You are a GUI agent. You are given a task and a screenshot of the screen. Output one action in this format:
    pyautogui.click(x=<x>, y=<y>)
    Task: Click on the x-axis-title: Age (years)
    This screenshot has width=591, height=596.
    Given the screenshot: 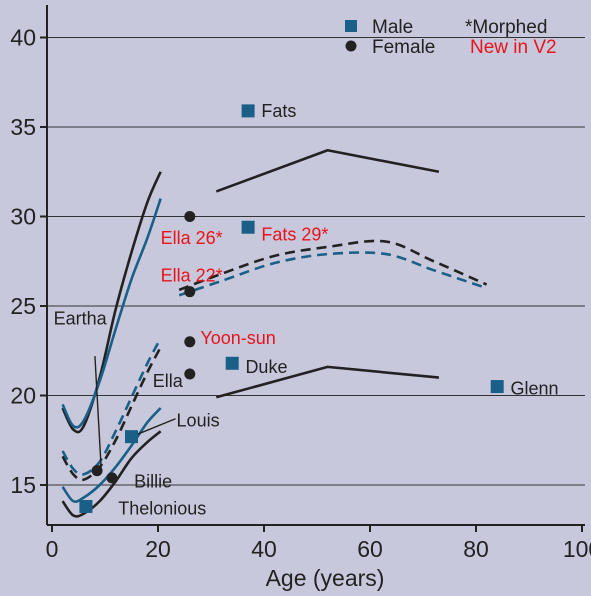 What is the action you would take?
    pyautogui.click(x=325, y=578)
    